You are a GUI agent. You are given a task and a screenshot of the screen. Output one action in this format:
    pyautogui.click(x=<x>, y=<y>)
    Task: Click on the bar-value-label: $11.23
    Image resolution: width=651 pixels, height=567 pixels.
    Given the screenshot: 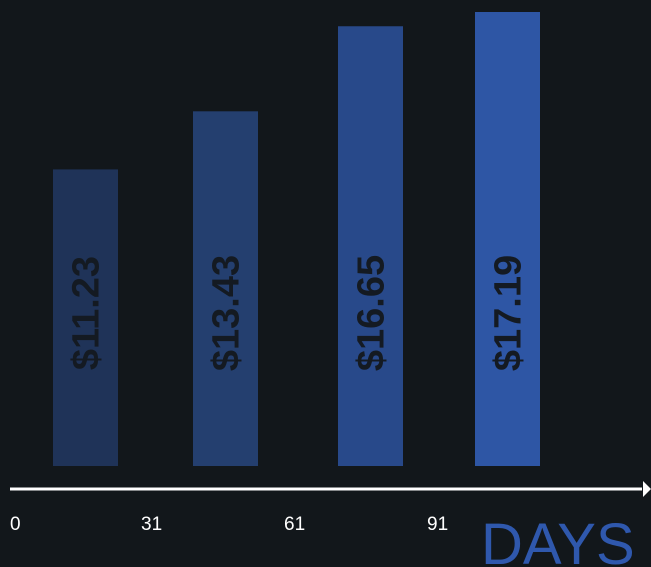 What is the action you would take?
    pyautogui.click(x=87, y=313)
    